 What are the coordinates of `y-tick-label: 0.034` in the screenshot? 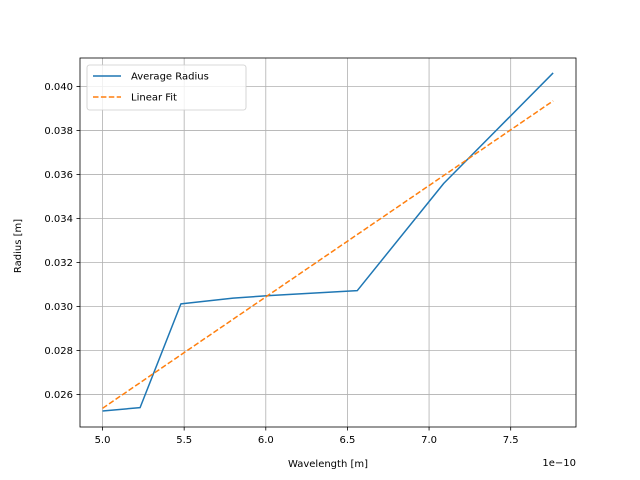 It's located at (58, 219).